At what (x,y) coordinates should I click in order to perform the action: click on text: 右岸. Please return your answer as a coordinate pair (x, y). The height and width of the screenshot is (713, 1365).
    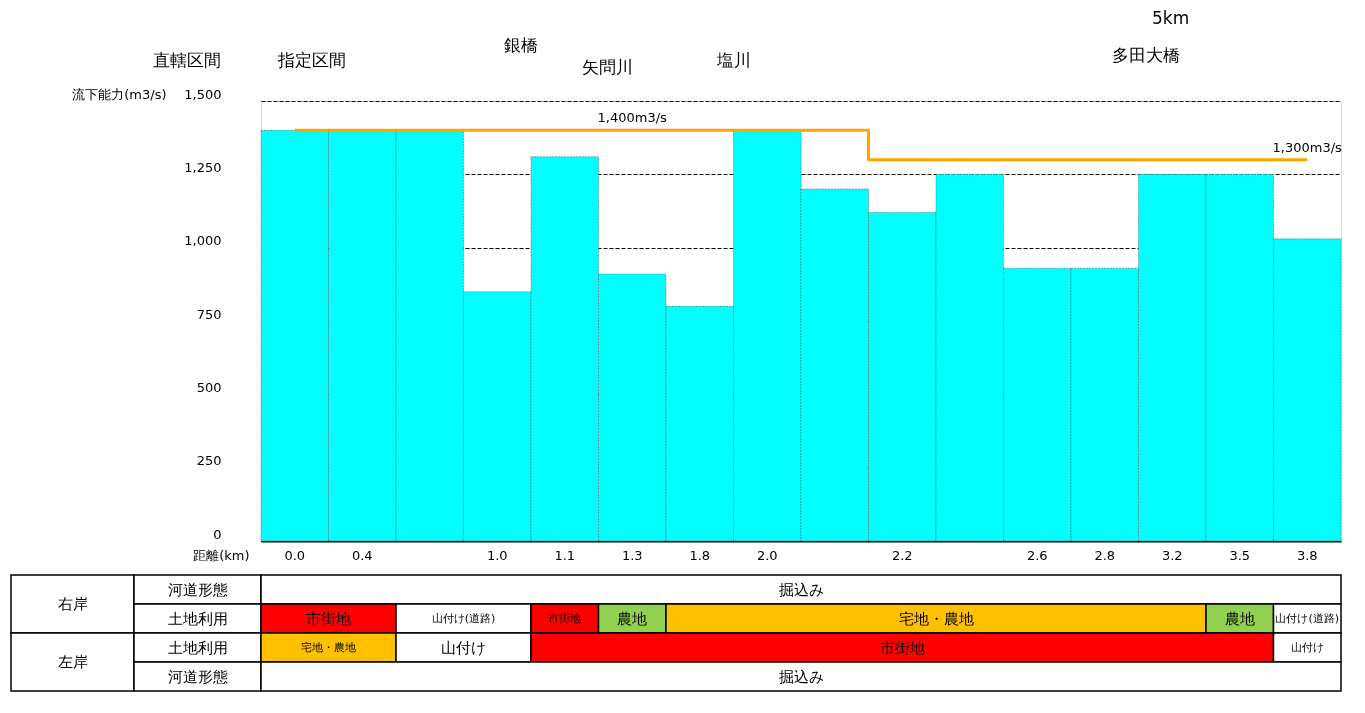
    Looking at the image, I should click on (72, 604).